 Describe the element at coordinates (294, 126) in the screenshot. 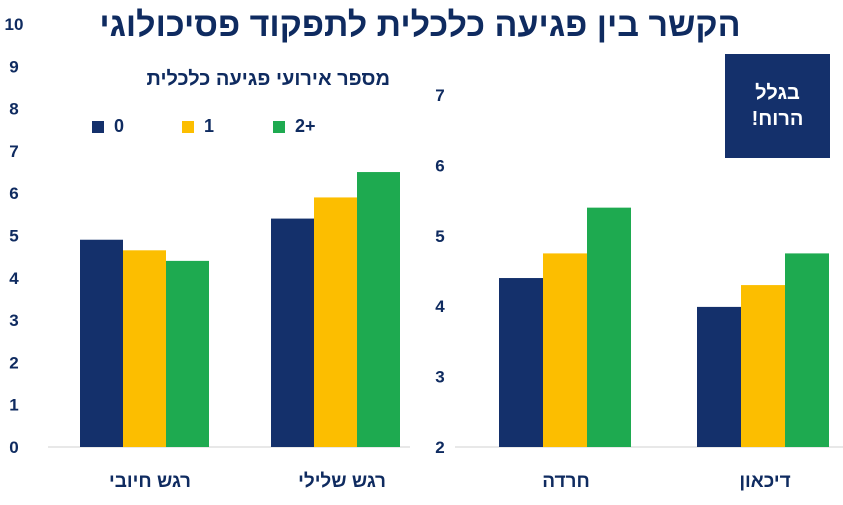

I see `legend-item-2: 2+` at that location.